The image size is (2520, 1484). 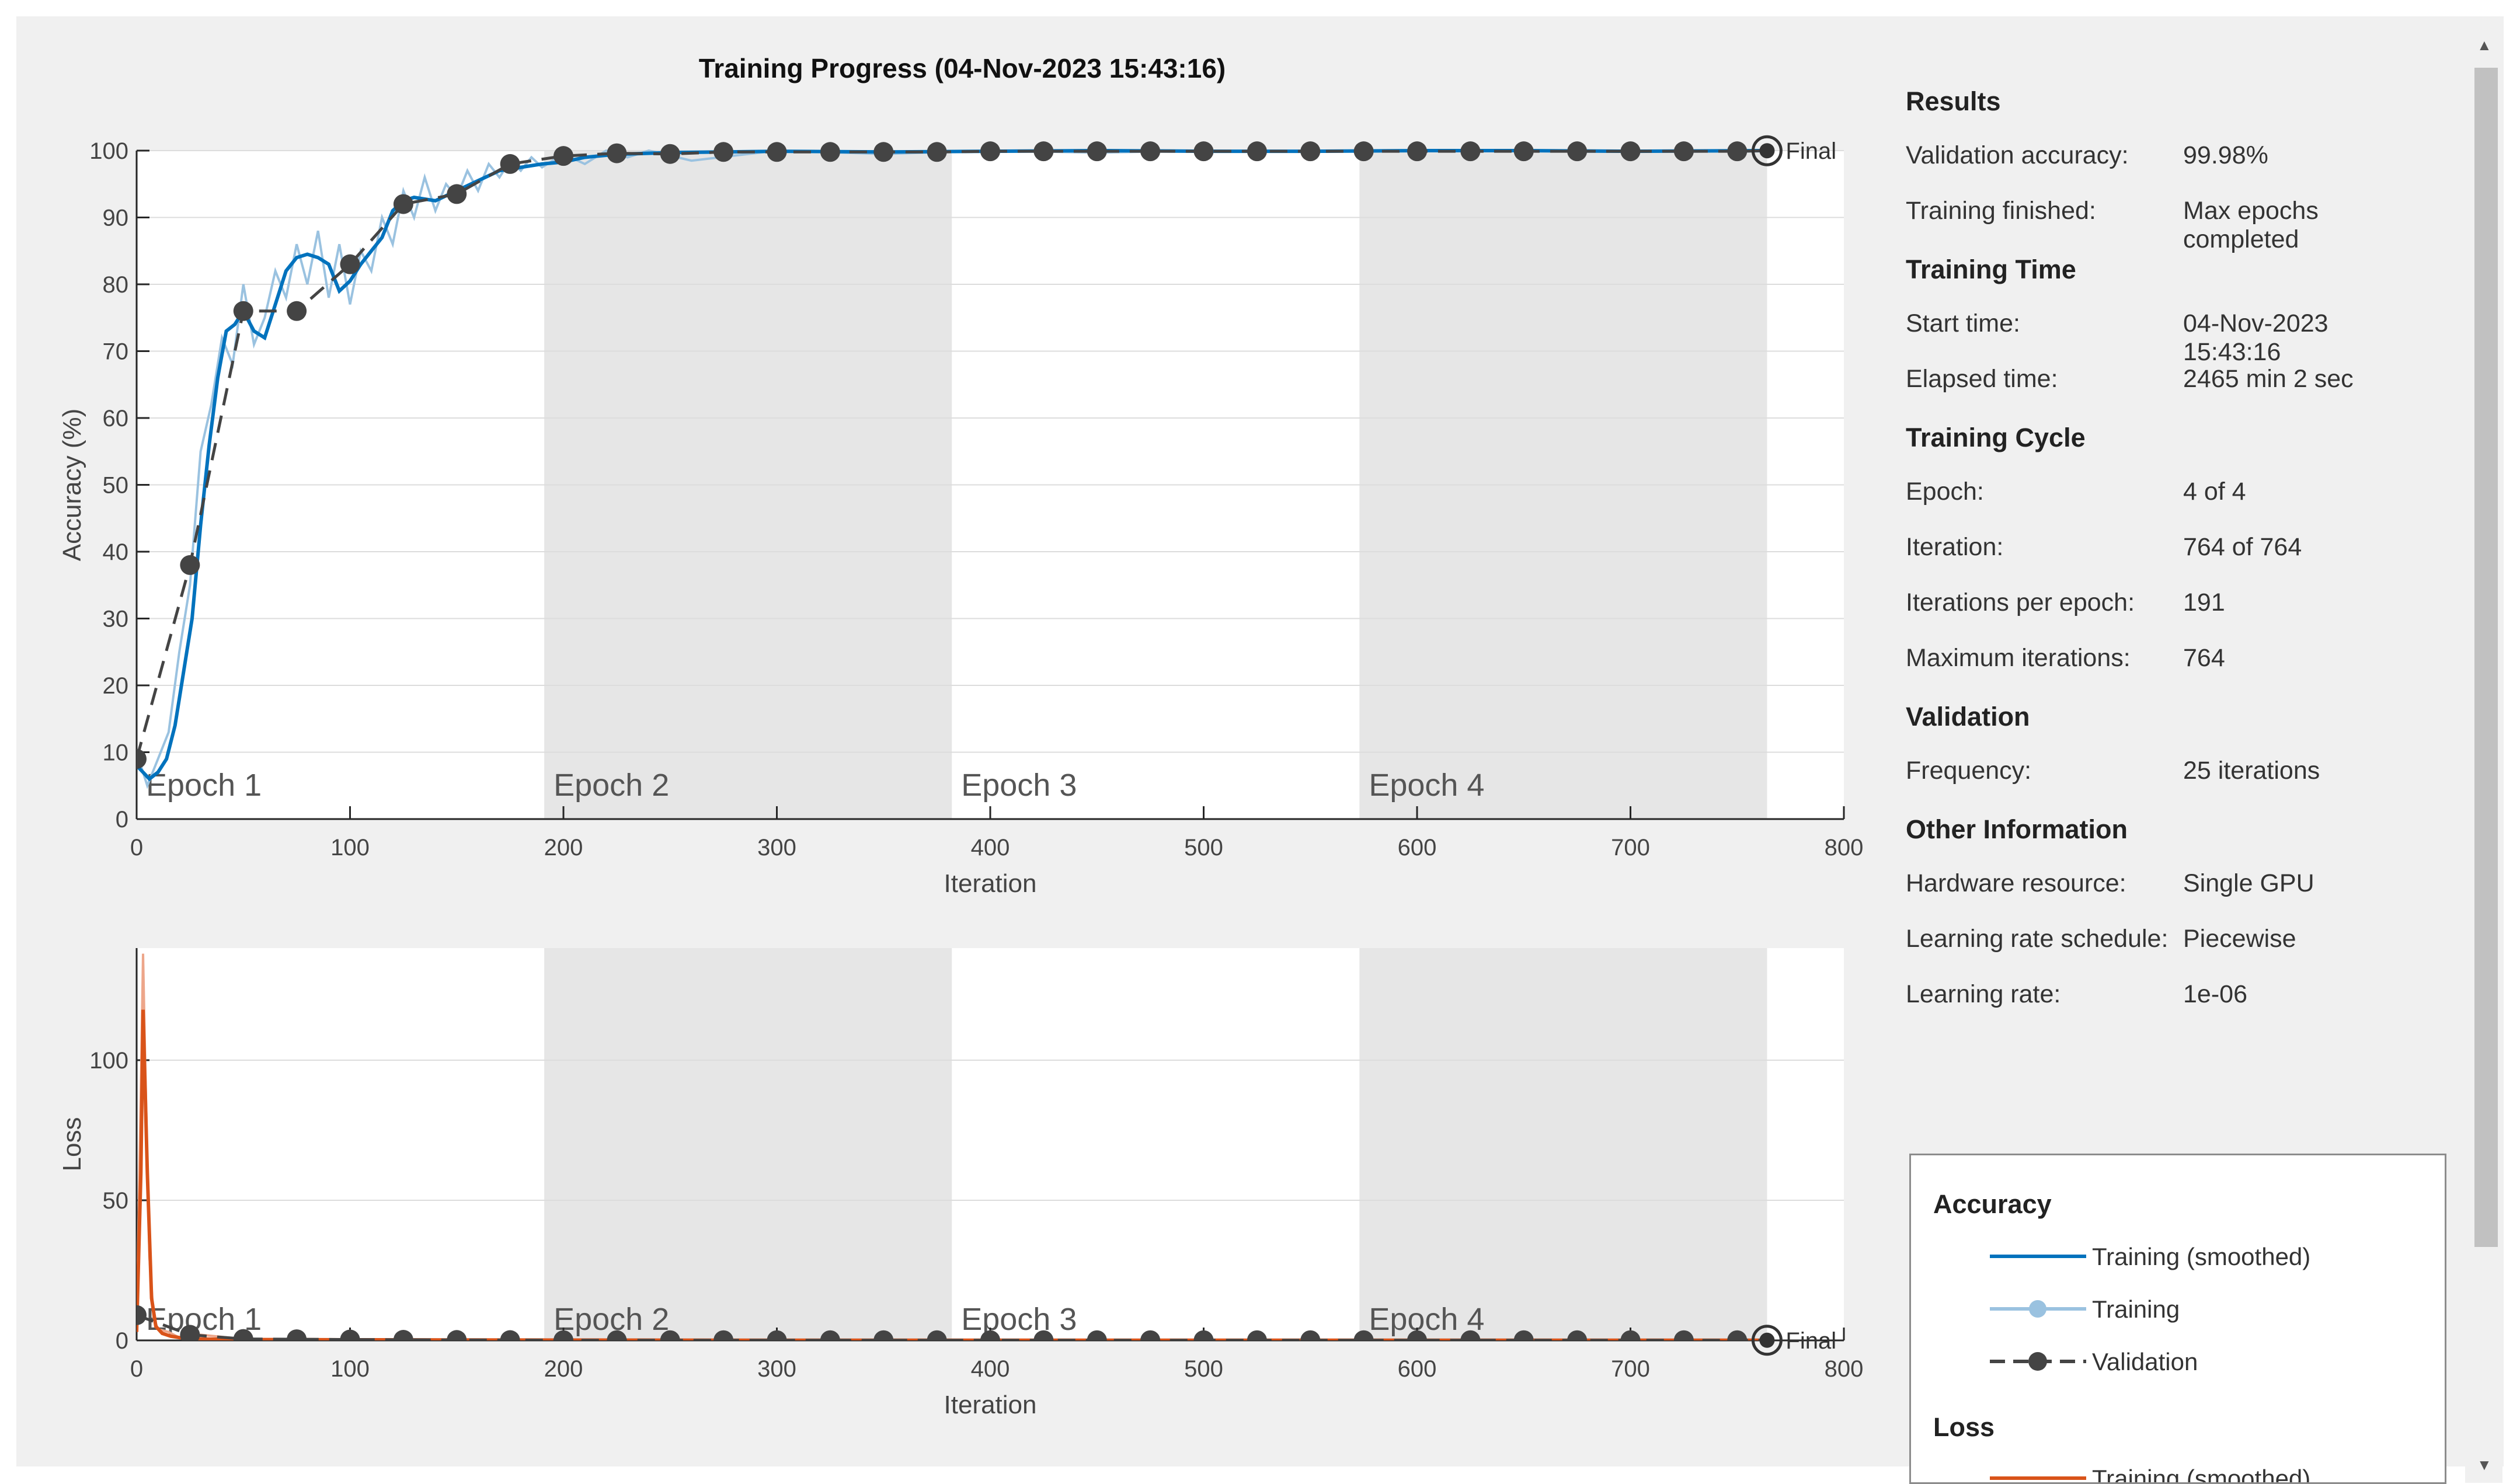 What do you see at coordinates (748, 1144) in the screenshot?
I see `loss-epoch-2-shade` at bounding box center [748, 1144].